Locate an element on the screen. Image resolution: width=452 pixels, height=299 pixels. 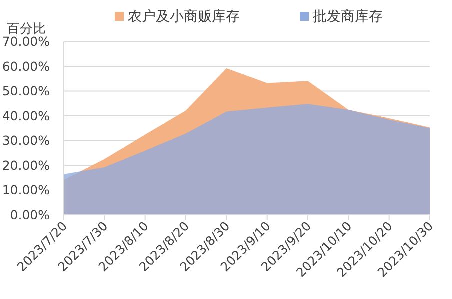
y-tick-label: 0.00% is located at coordinates (30, 215).